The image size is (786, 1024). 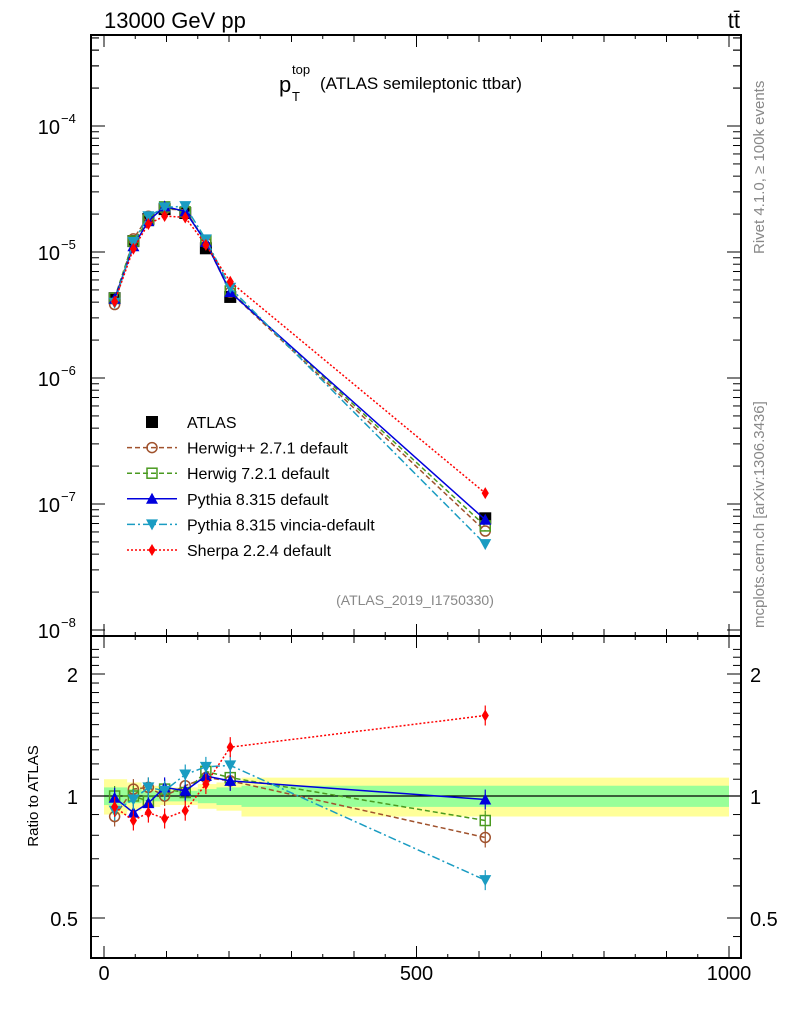 I want to click on ratio-y-tick-label-left: 2, so click(x=72, y=676).